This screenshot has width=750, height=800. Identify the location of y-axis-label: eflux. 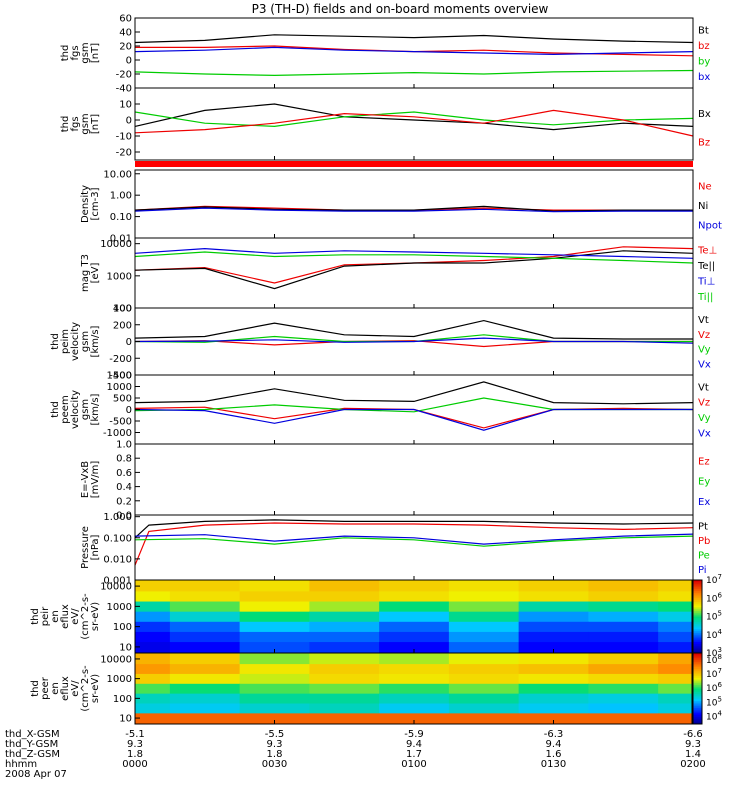
(65, 688).